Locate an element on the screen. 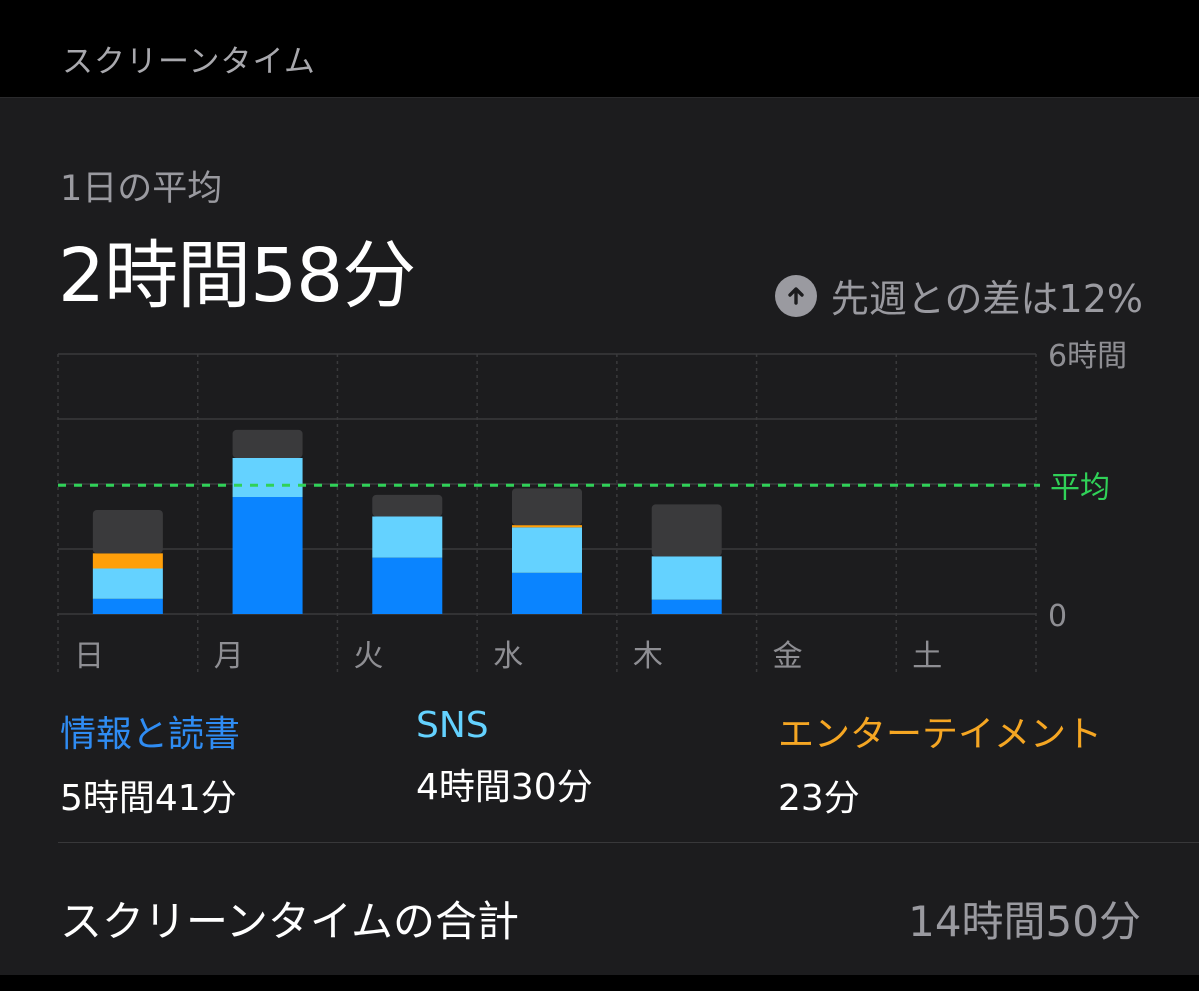  y-tick-label: 6時間 is located at coordinates (1087, 356).